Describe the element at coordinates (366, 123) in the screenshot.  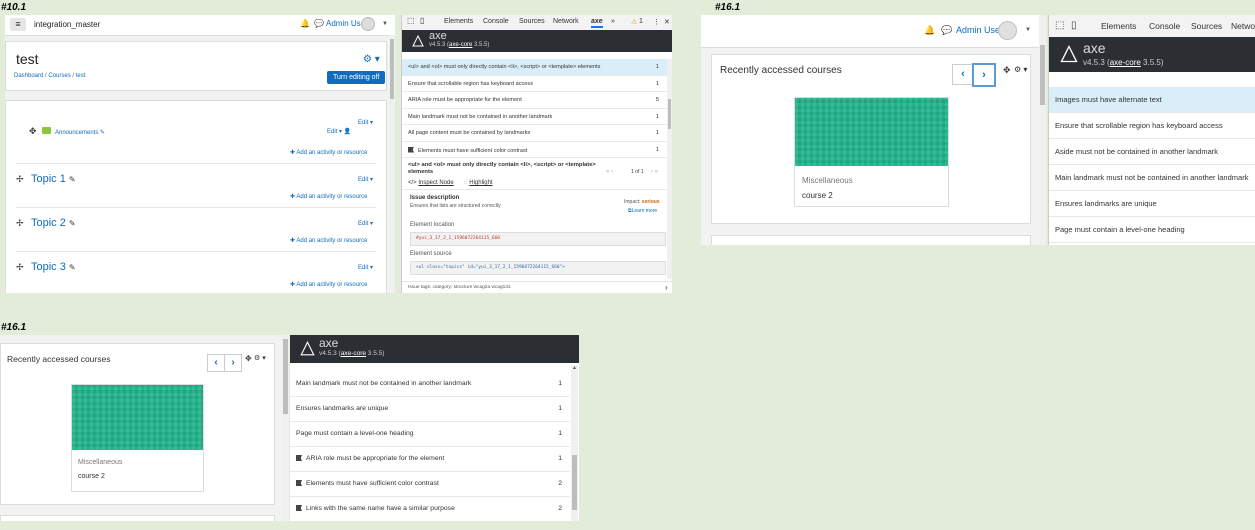
I see `edit-menu: Edit ▾` at that location.